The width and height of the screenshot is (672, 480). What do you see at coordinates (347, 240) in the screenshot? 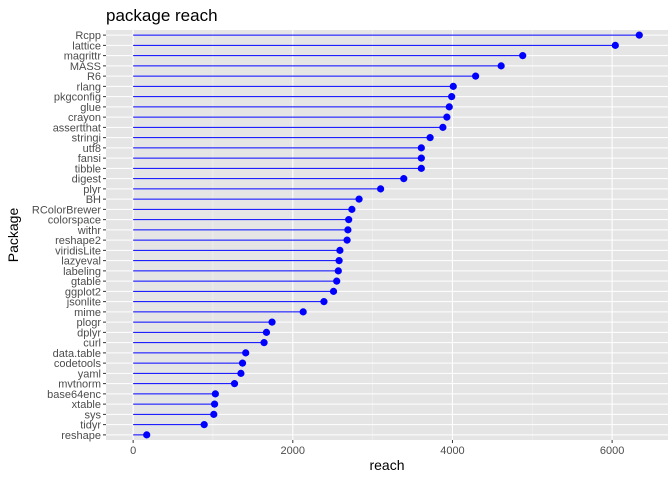
I see `lollipop-point-reshape2` at bounding box center [347, 240].